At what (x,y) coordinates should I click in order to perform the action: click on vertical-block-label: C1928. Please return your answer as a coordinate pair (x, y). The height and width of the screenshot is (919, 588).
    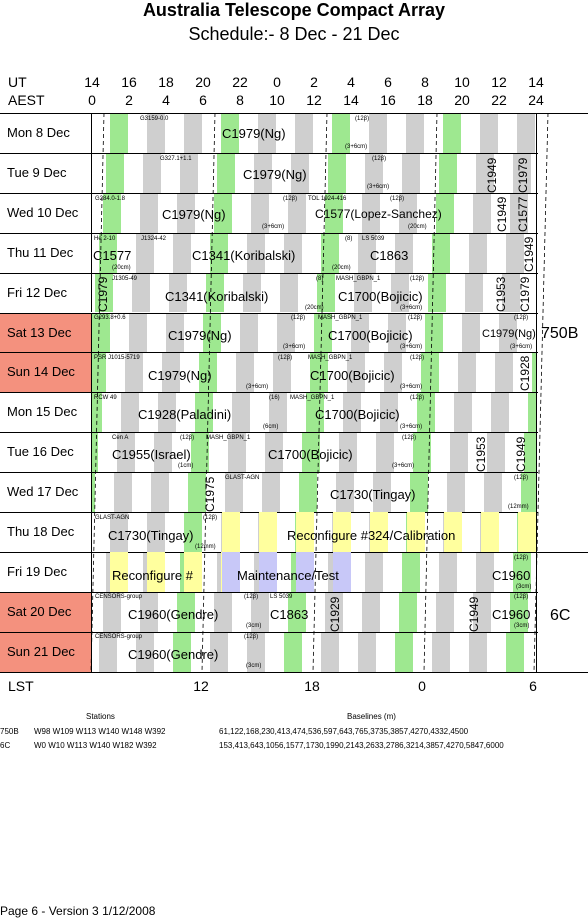
    Looking at the image, I should click on (525, 373).